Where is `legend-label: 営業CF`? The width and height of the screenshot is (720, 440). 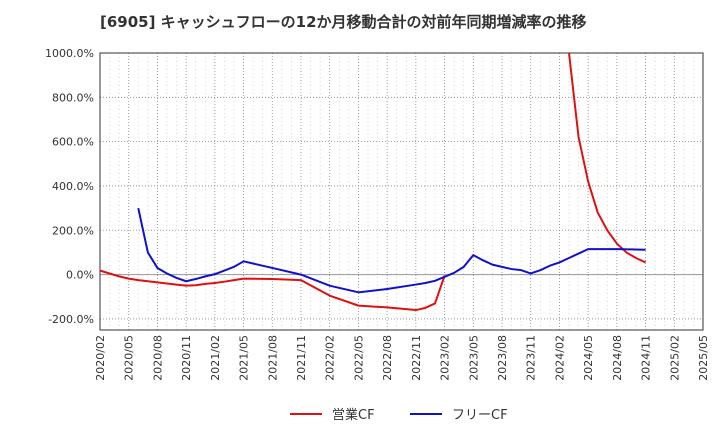 legend-label: 営業CF is located at coordinates (353, 415).